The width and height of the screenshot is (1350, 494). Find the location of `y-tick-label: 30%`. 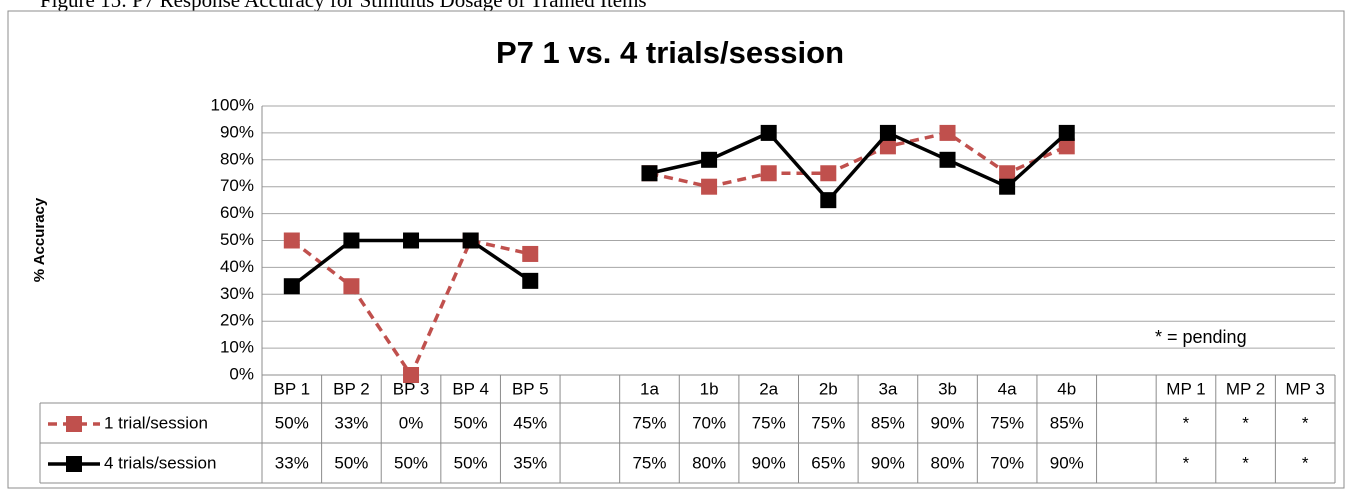

y-tick-label: 30% is located at coordinates (237, 293).